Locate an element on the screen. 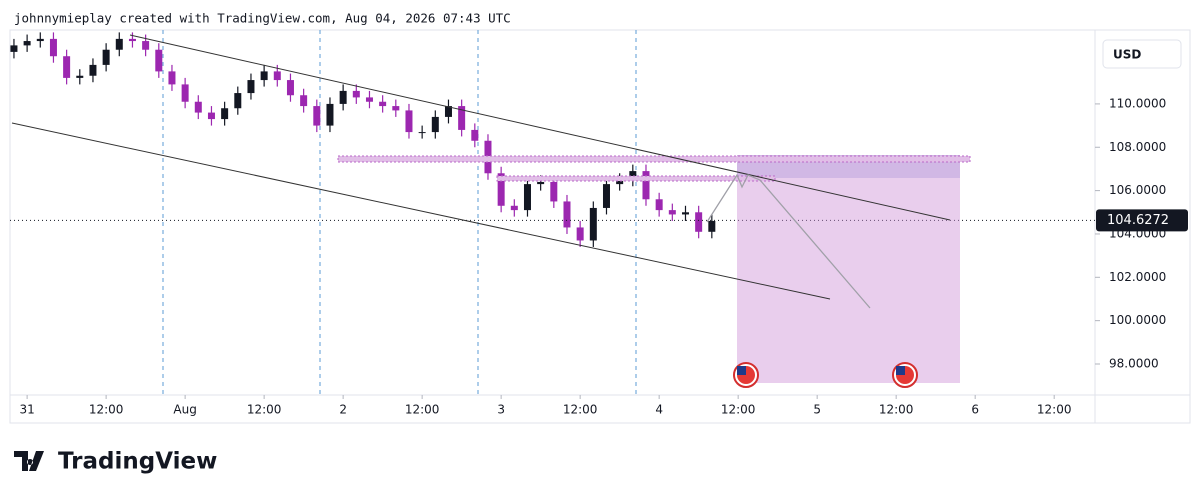  last-price-box is located at coordinates (1142, 220).